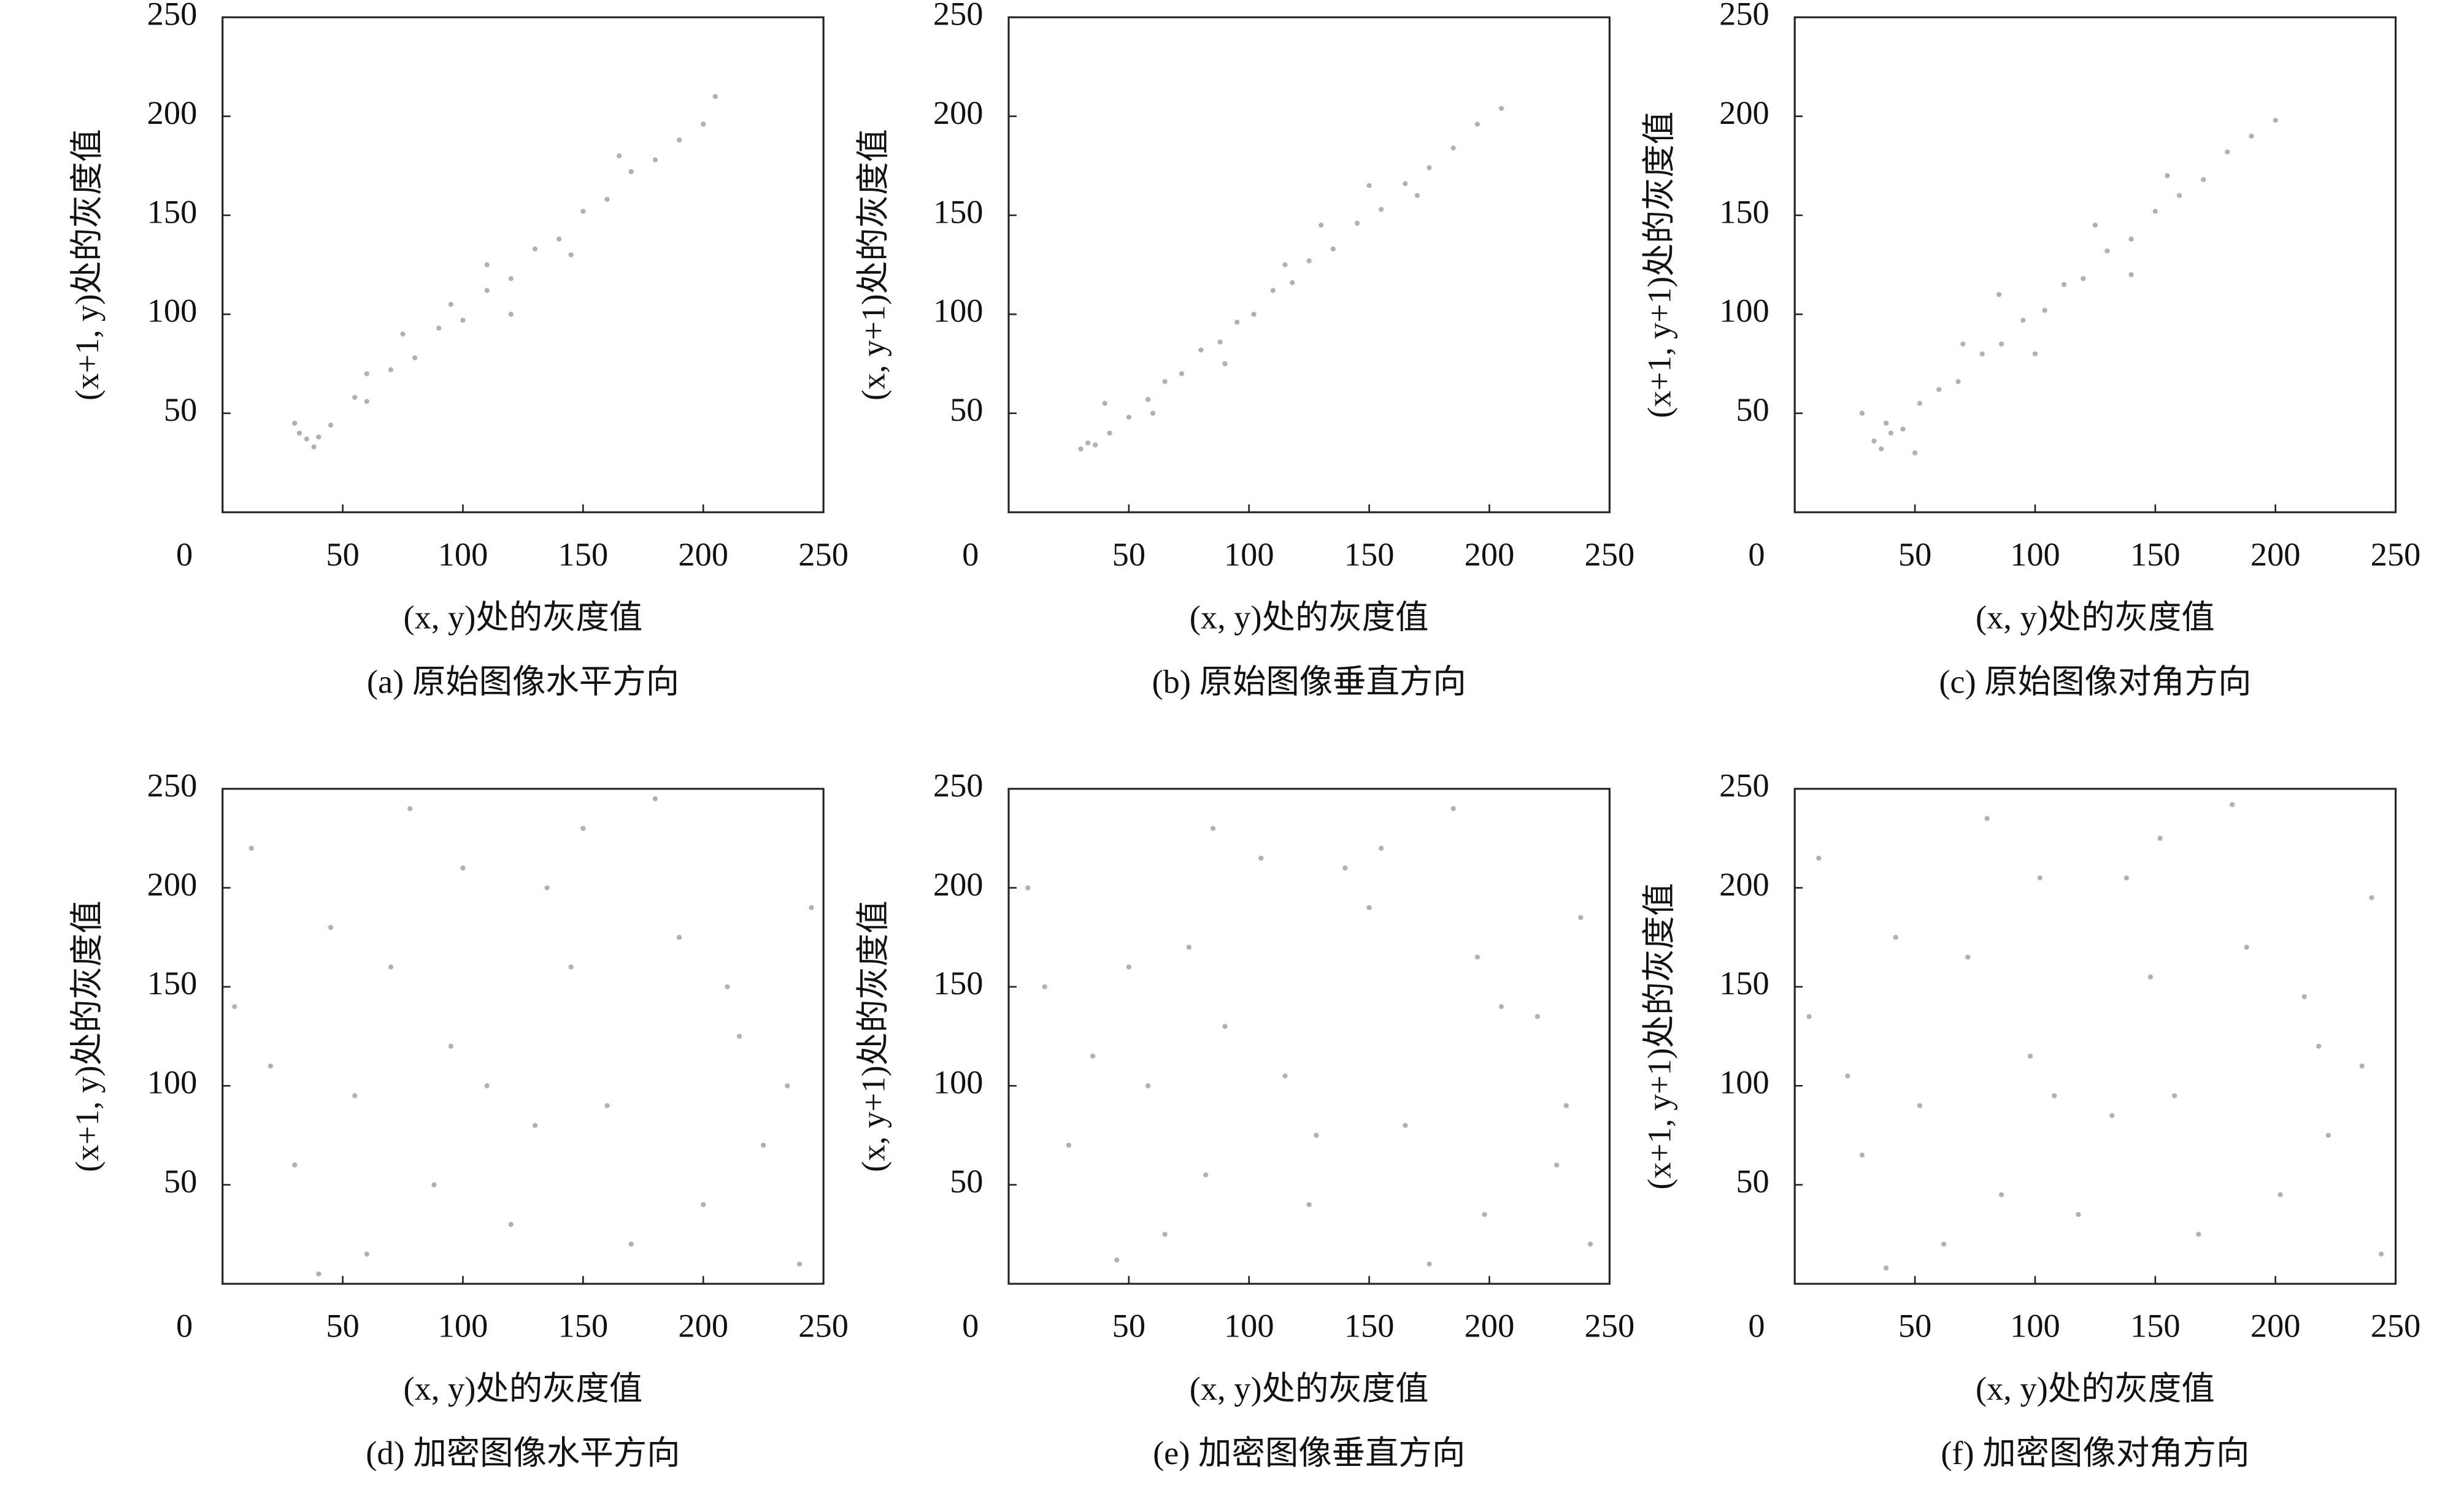 This screenshot has height=1488, width=2464. What do you see at coordinates (1914, 1326) in the screenshot?
I see `x-tick-label: 50` at bounding box center [1914, 1326].